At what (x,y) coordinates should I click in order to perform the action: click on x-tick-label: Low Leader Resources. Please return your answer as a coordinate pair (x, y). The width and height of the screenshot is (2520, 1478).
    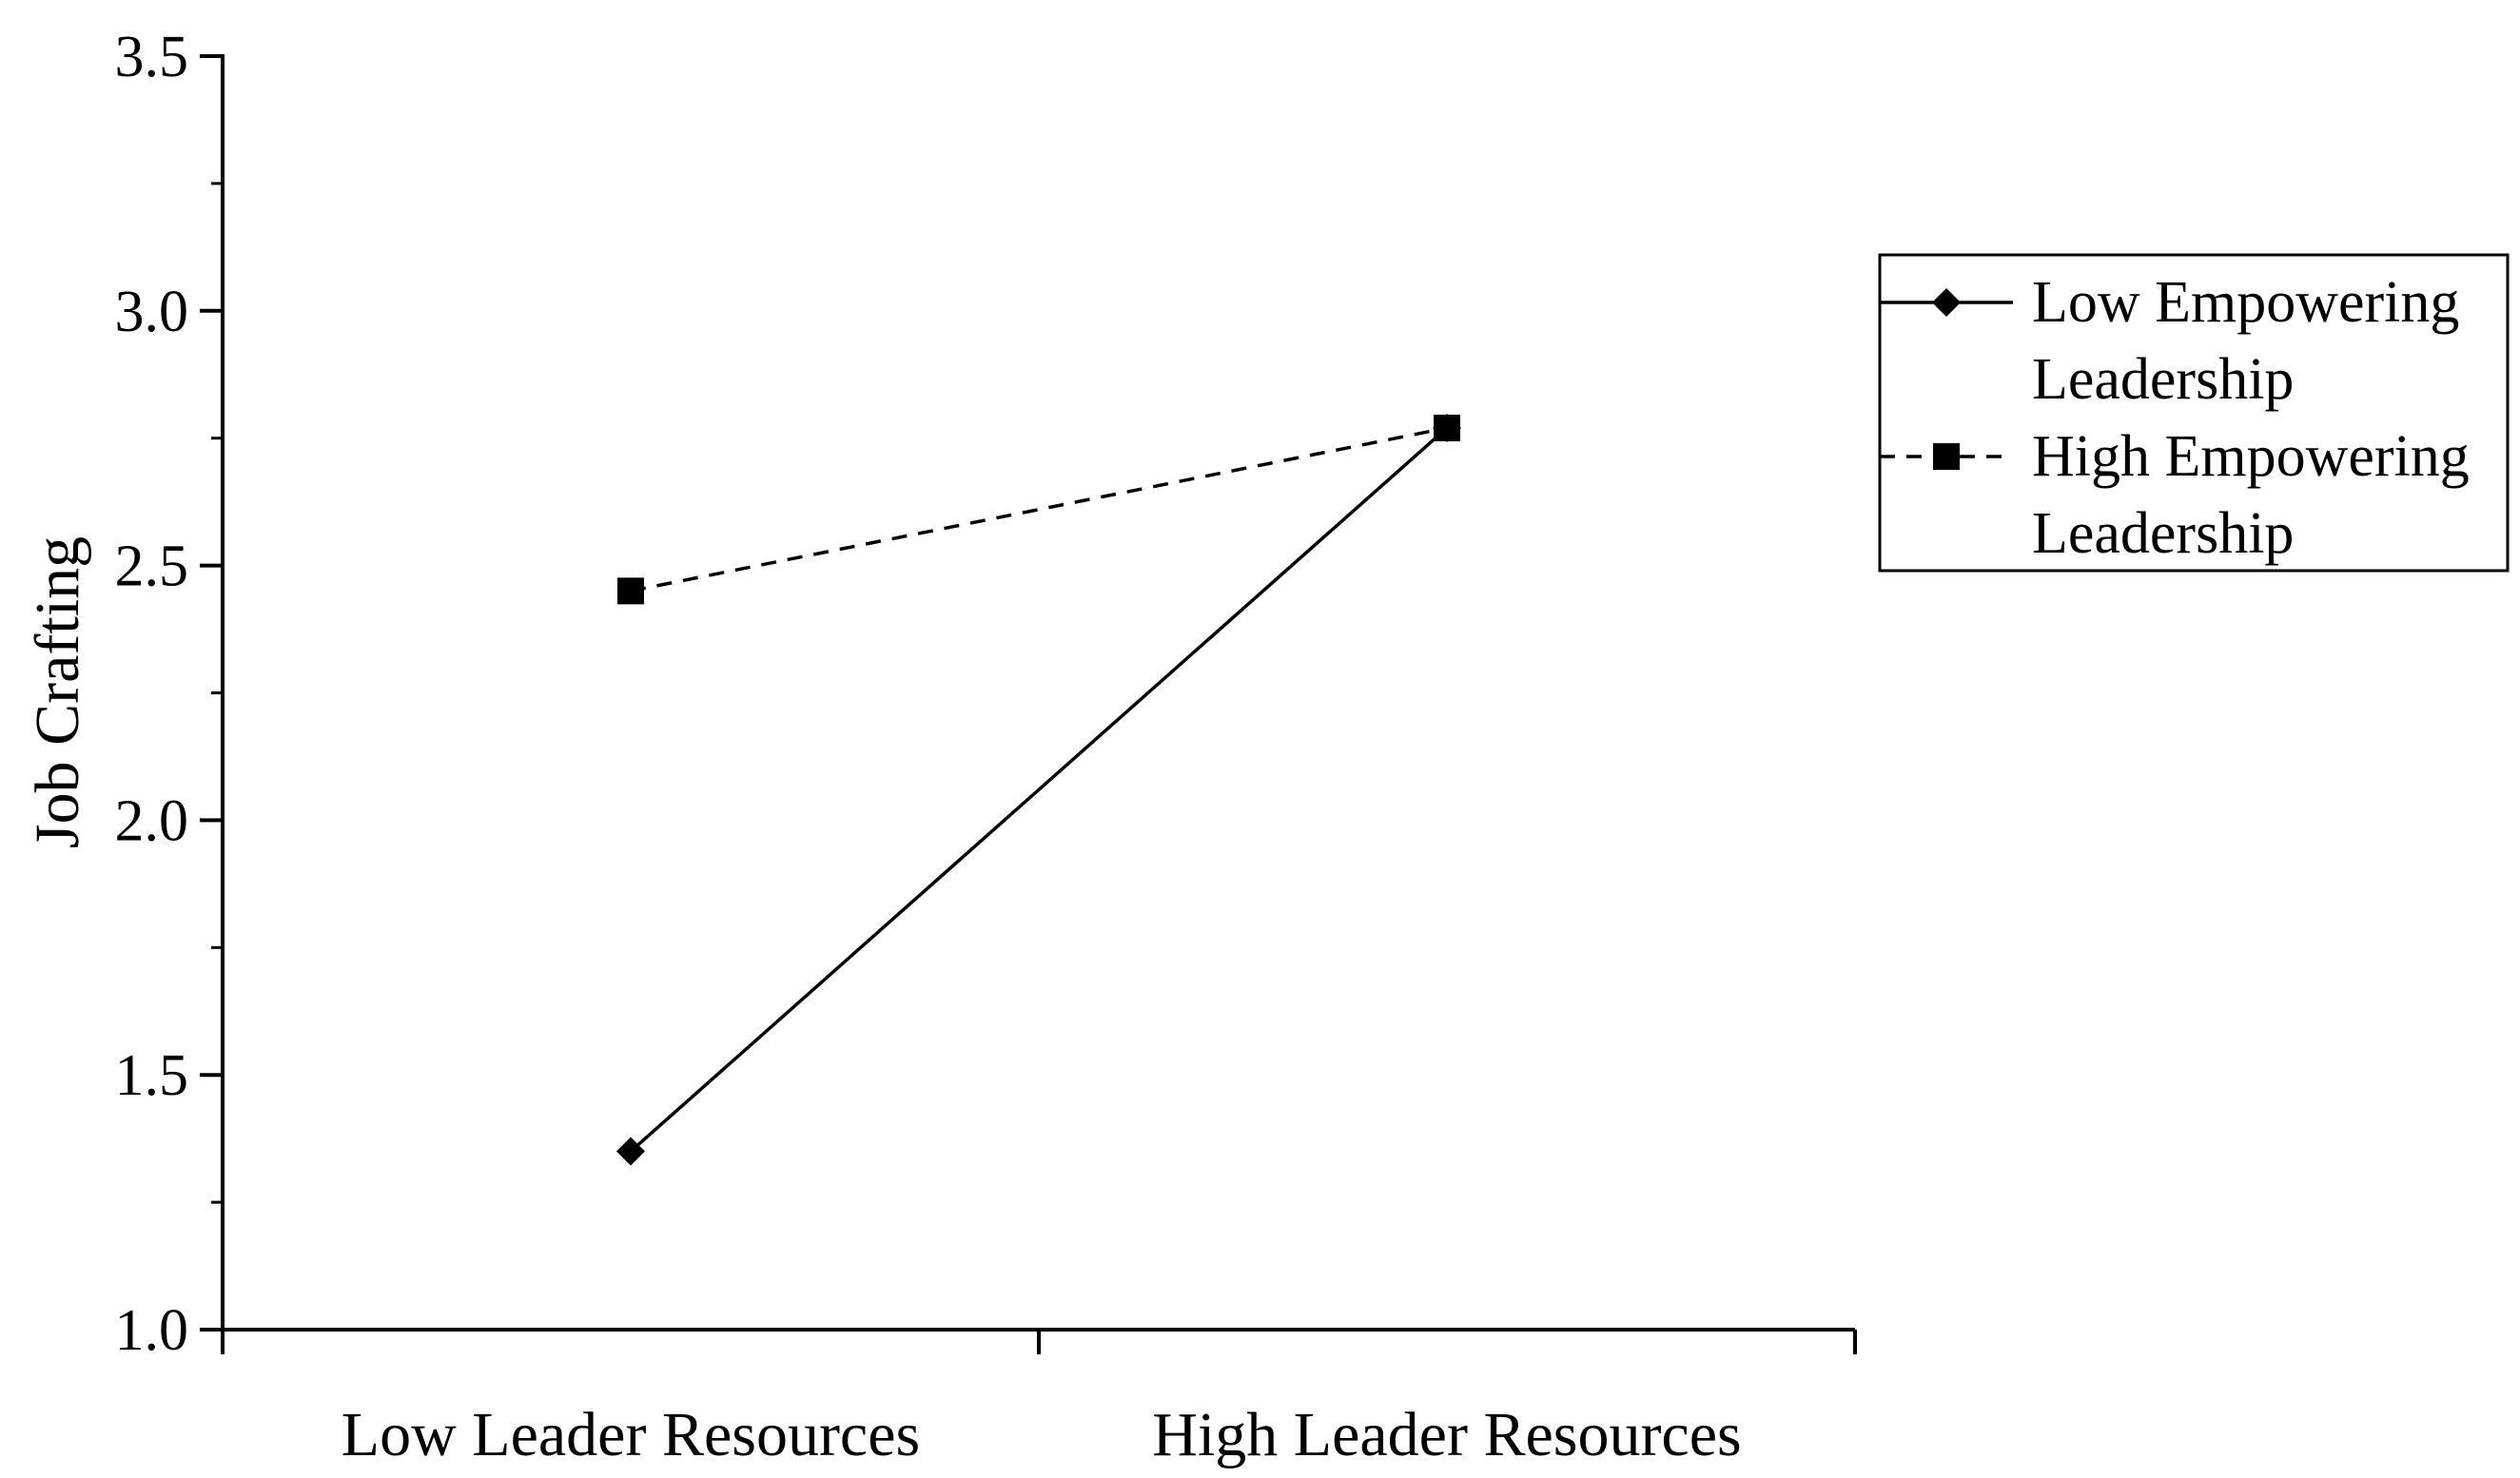
    Looking at the image, I should click on (631, 1434).